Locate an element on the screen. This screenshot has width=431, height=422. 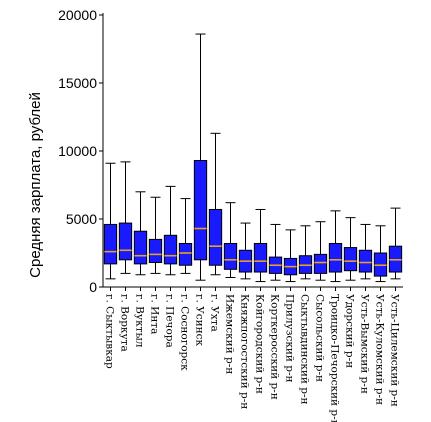
x-tick-label: г. Сыктывкар is located at coordinates (110, 331).